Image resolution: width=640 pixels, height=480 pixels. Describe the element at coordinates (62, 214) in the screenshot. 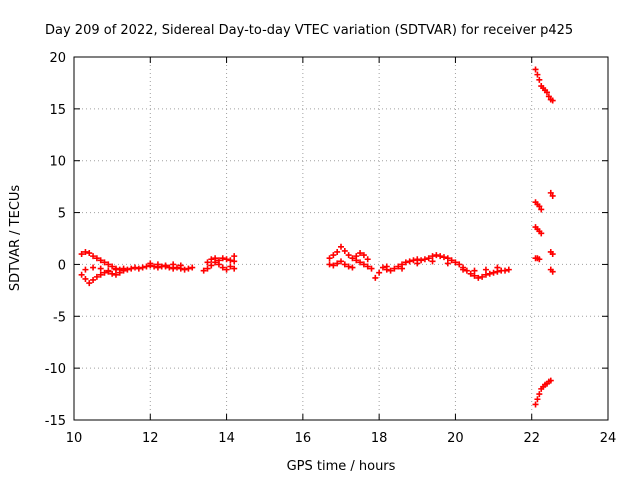

I see `y-tick-label: 5` at that location.